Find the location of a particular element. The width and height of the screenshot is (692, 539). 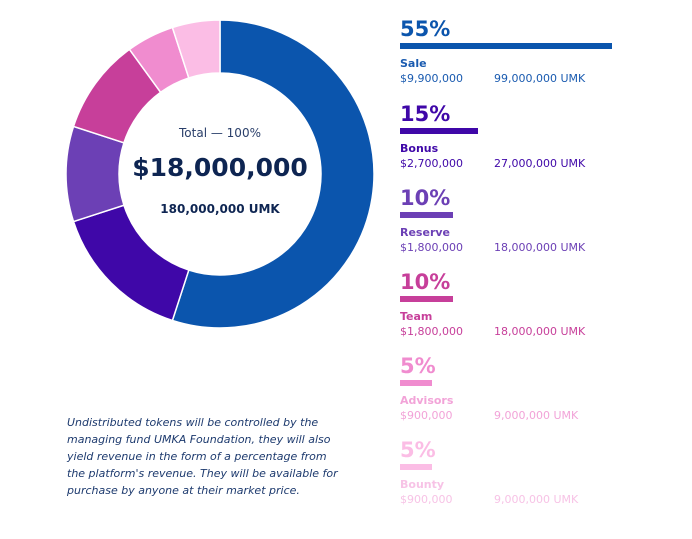

legend-name: Team is located at coordinates (416, 316).